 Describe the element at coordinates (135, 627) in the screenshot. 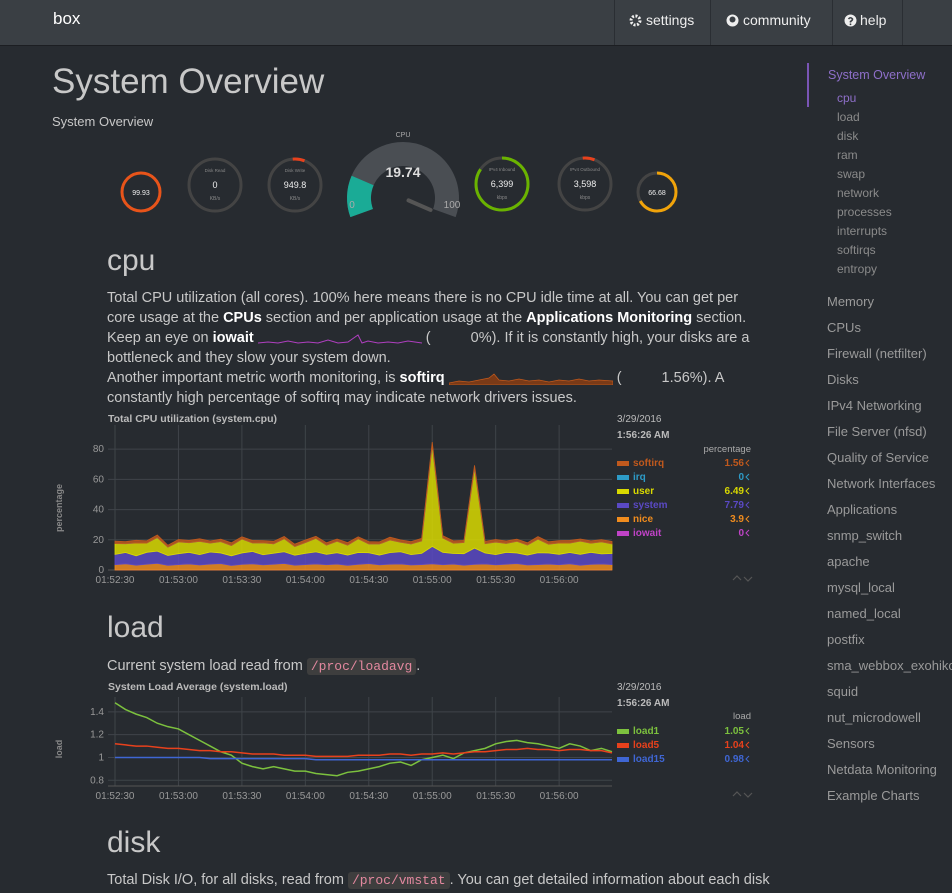

I see `section-heading: load` at that location.